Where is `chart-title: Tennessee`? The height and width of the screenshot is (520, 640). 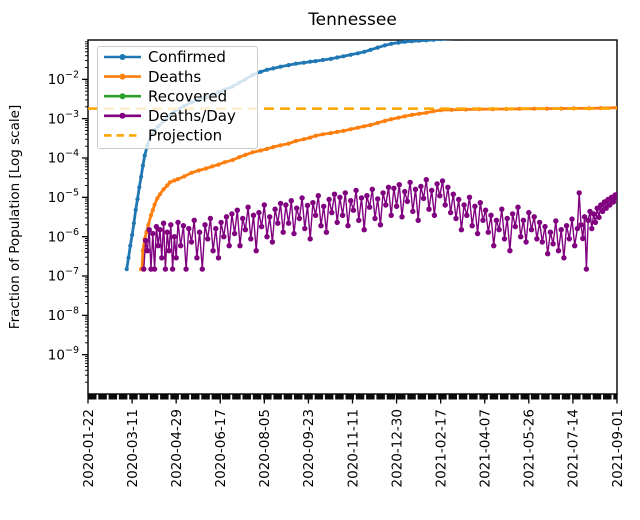
chart-title: Tennessee is located at coordinates (352, 20).